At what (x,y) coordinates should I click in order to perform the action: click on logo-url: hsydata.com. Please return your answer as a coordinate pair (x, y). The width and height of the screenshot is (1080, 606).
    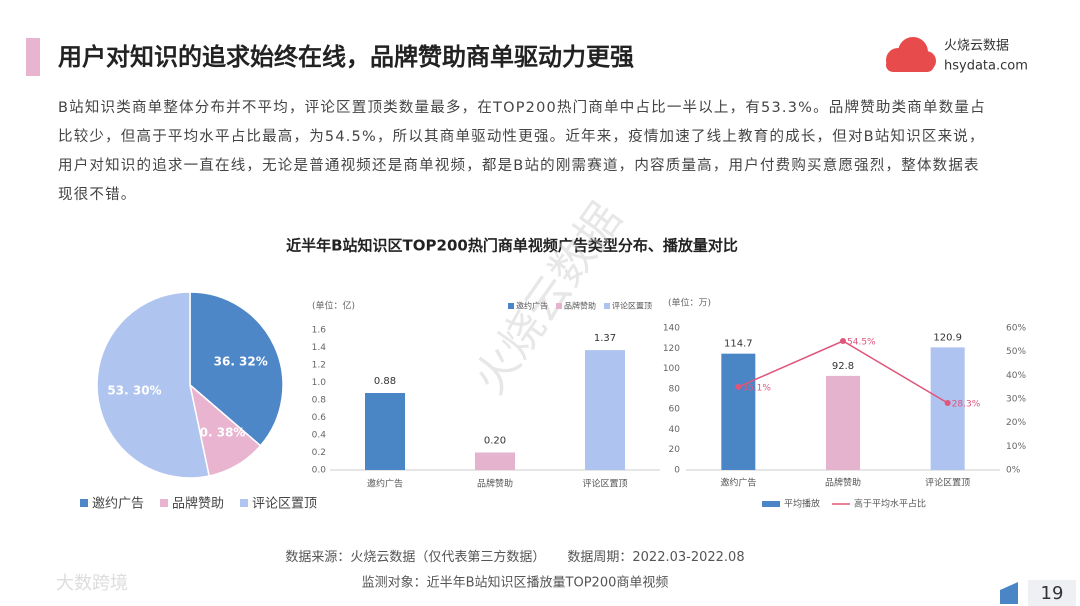
    Looking at the image, I should click on (986, 66).